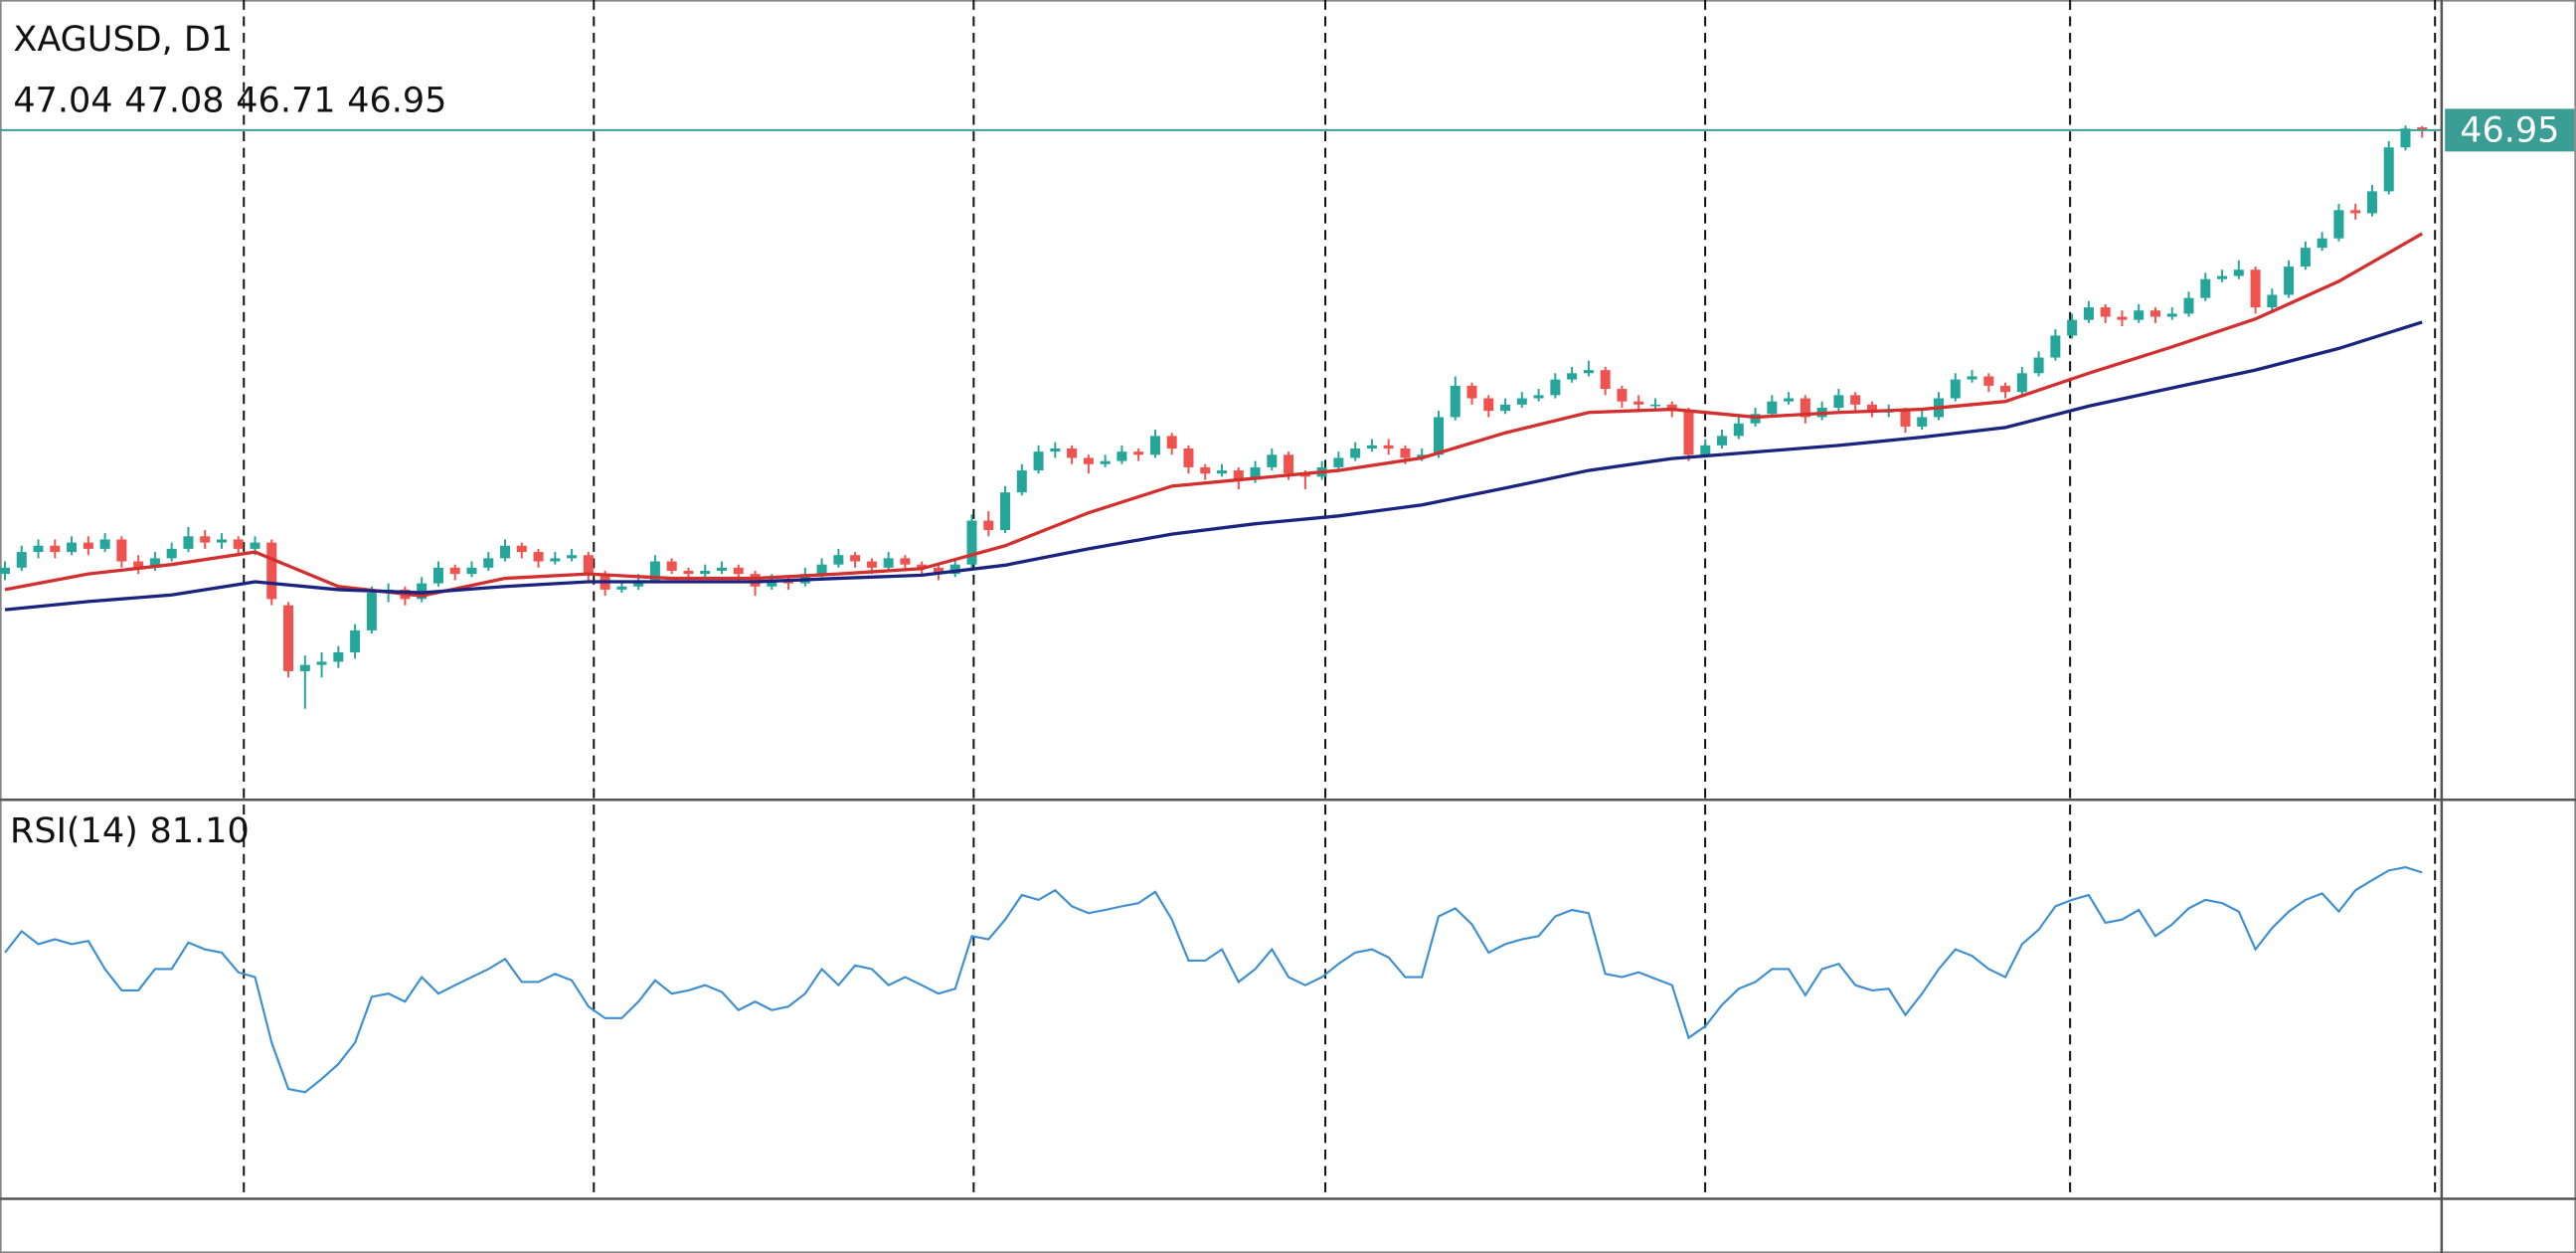  What do you see at coordinates (174, 101) in the screenshot?
I see `high-value: 47.08` at bounding box center [174, 101].